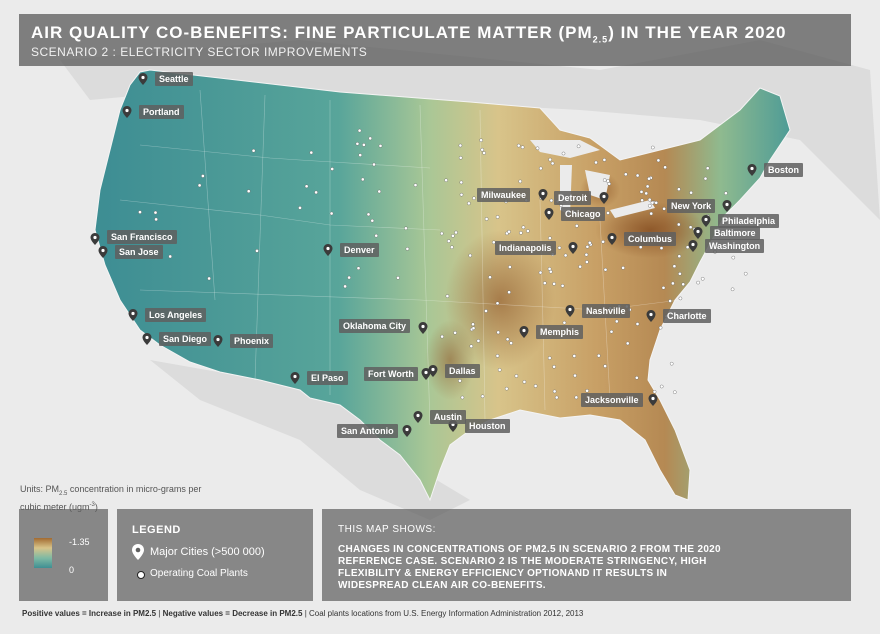 The height and width of the screenshot is (634, 880). What do you see at coordinates (583, 214) in the screenshot?
I see `city-label-text: Chicago` at bounding box center [583, 214].